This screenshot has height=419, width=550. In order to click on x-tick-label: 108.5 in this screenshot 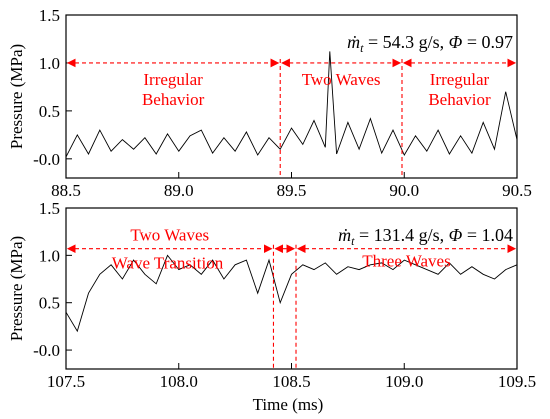, I will do `click(291, 381)`.